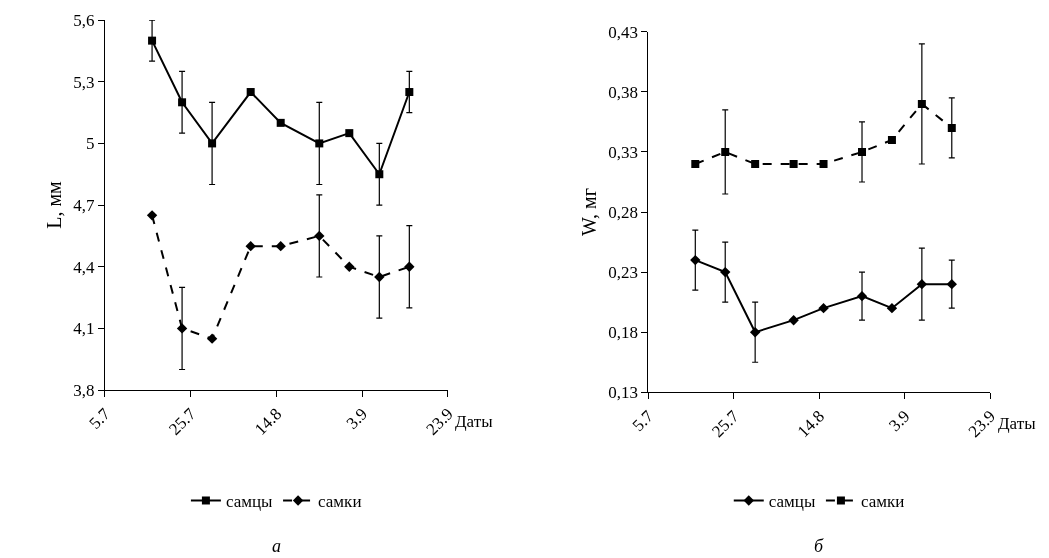 The image size is (1049, 558). I want to click on y-tick-label: 4,7, so click(84, 206).